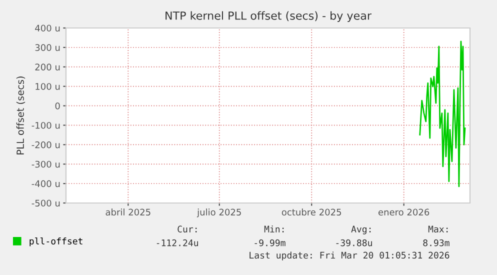 The width and height of the screenshot is (497, 275). Describe the element at coordinates (187, 229) in the screenshot. I see `text: Cur:` at that location.